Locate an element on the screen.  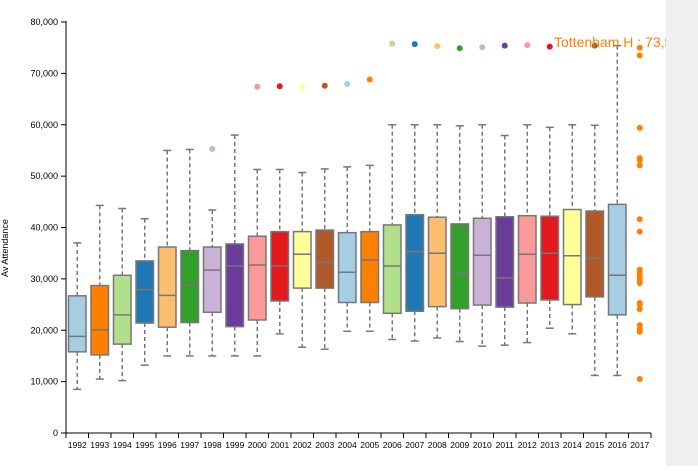
x-tick-label: 1998 is located at coordinates (212, 445).